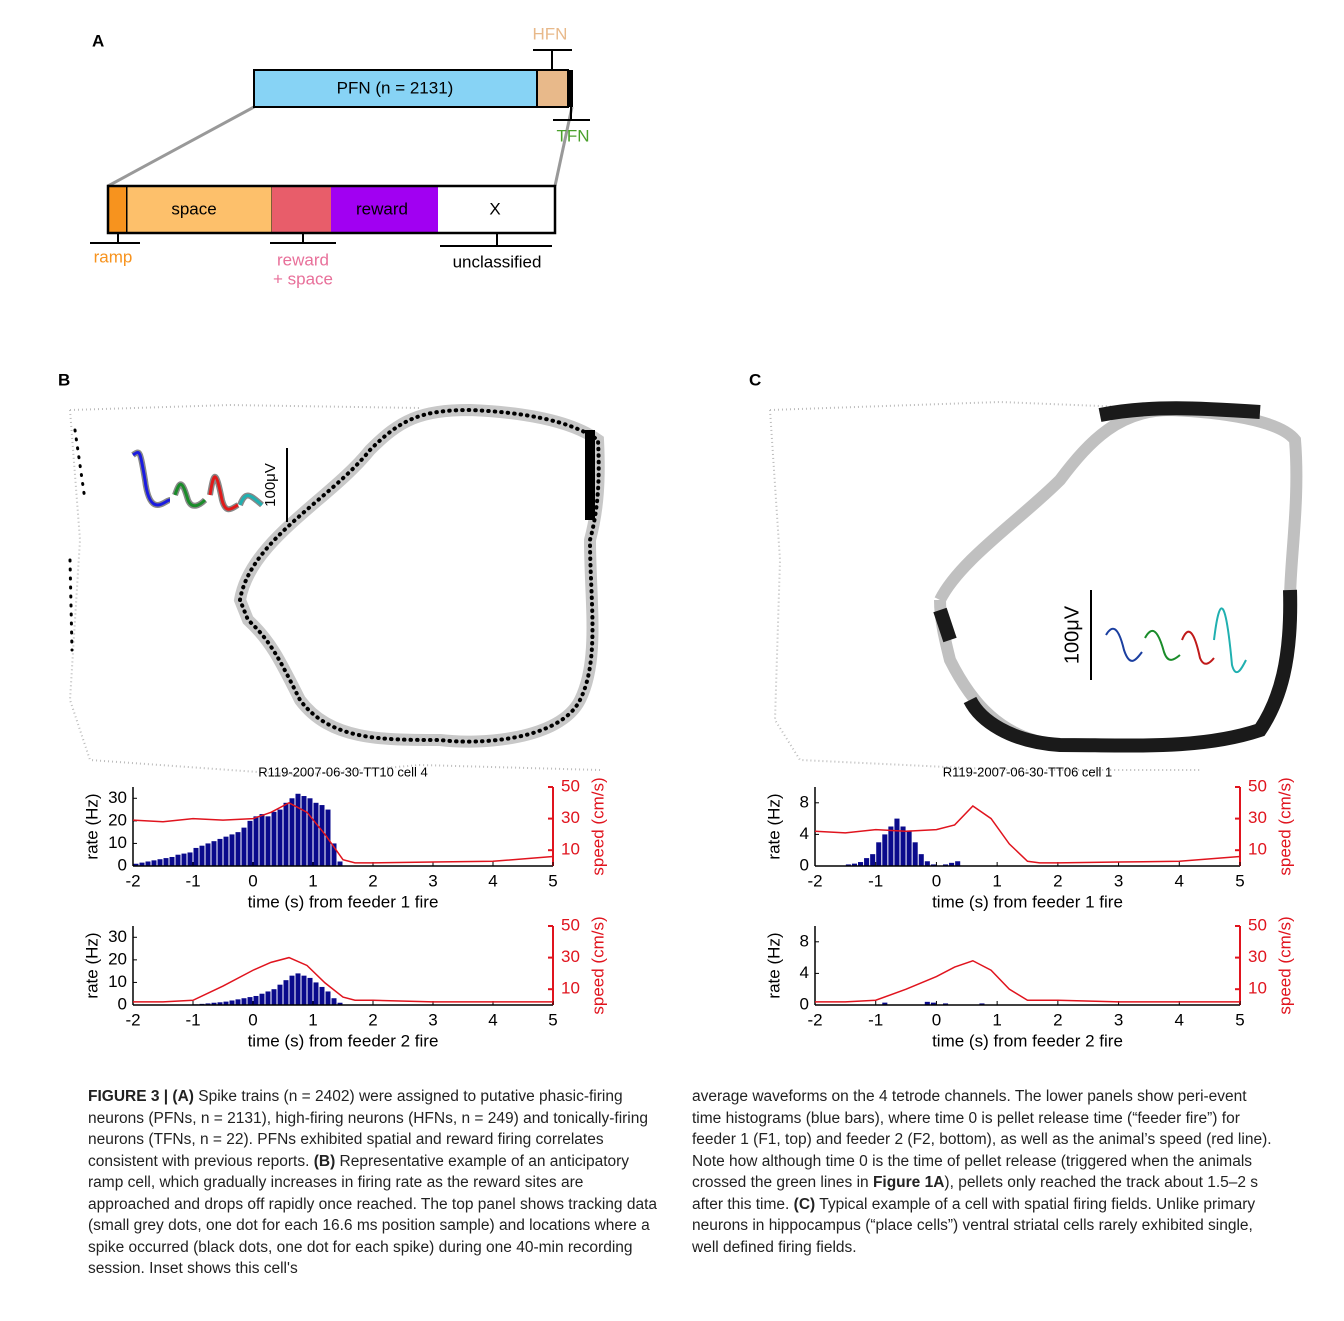 The width and height of the screenshot is (1344, 1321). I want to click on y-tick-label: 4, so click(804, 833).